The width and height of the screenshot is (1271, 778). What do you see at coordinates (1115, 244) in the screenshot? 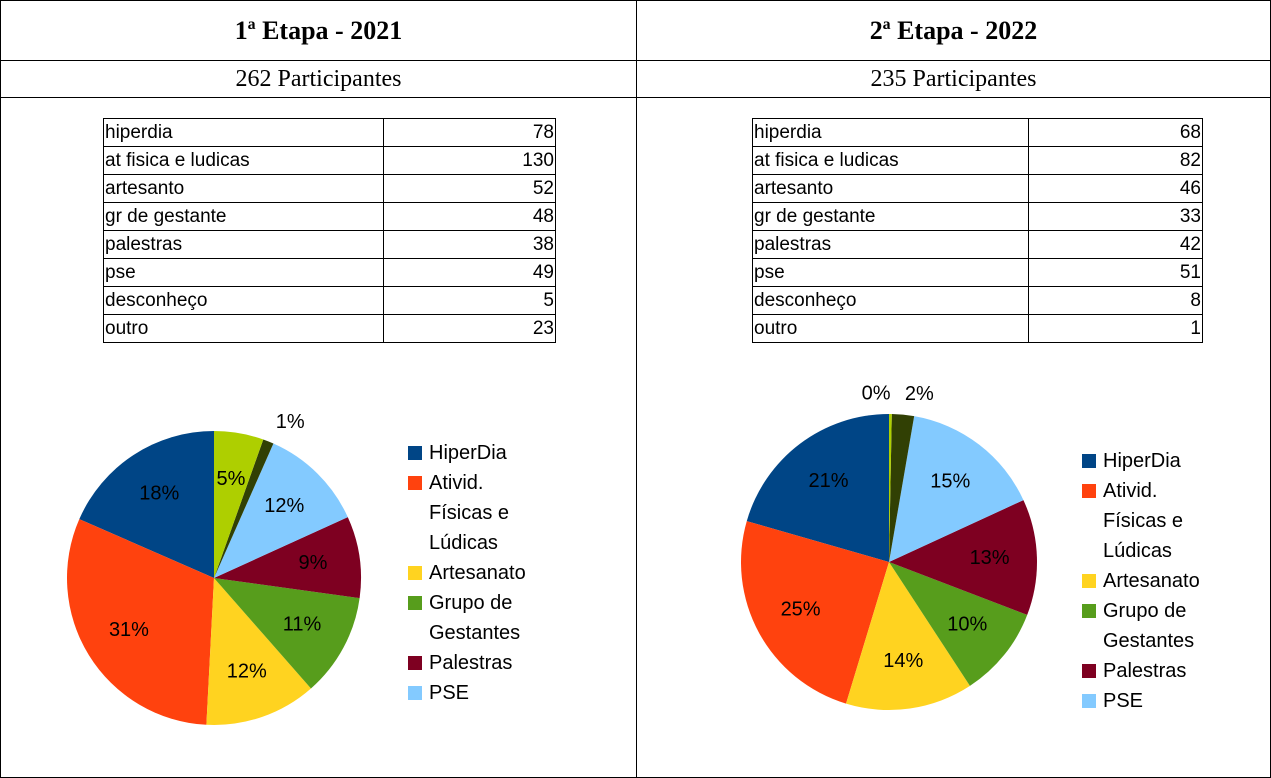
I see `row-value: 42` at bounding box center [1115, 244].